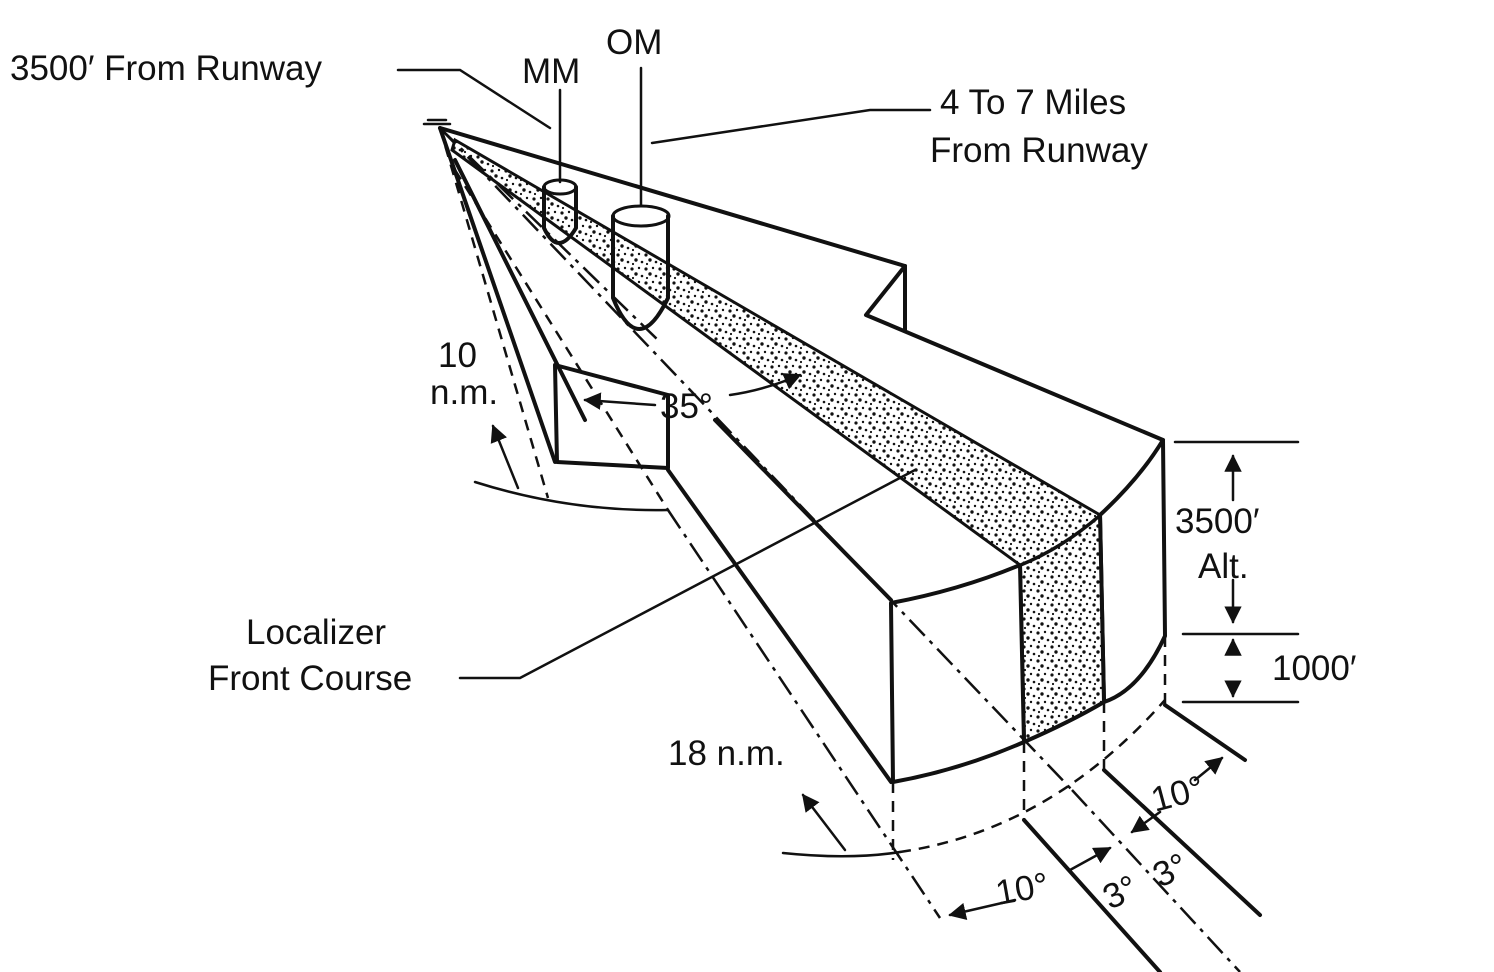  I want to click on label-3-degrees-right: 3°, so click(1170, 870).